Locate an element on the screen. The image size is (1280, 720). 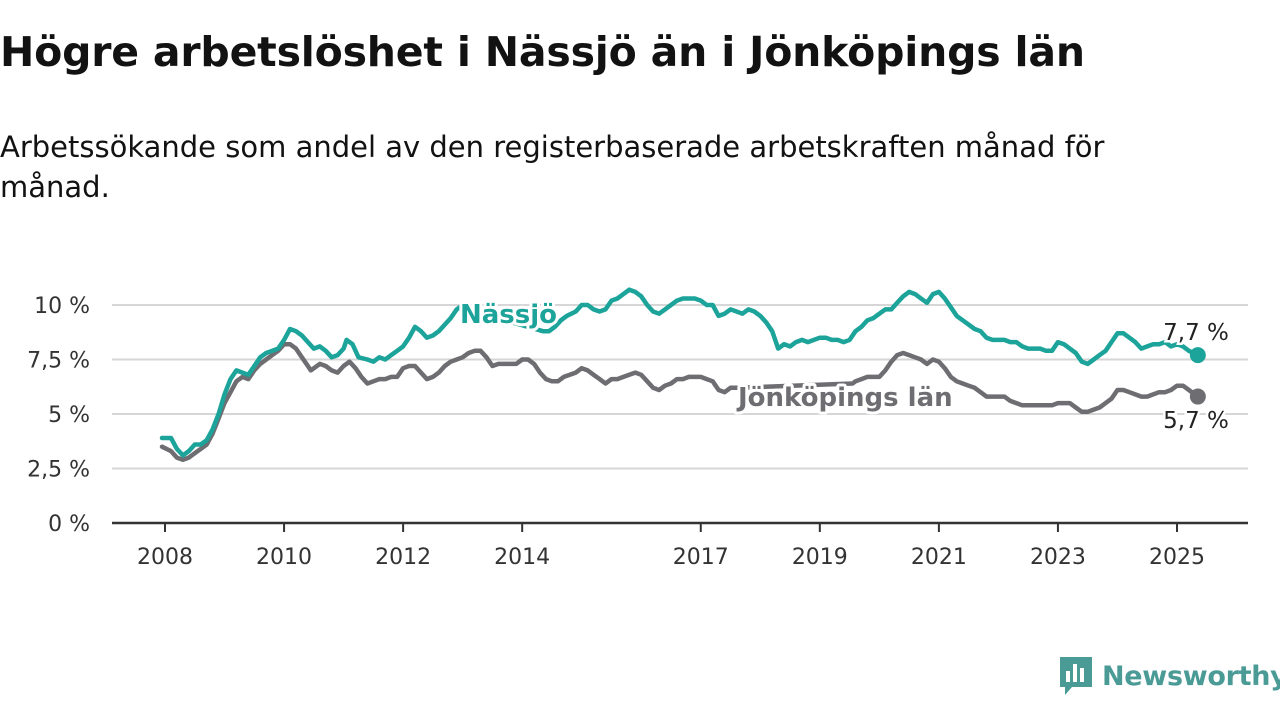
x-tick-label: 2012 is located at coordinates (403, 557).